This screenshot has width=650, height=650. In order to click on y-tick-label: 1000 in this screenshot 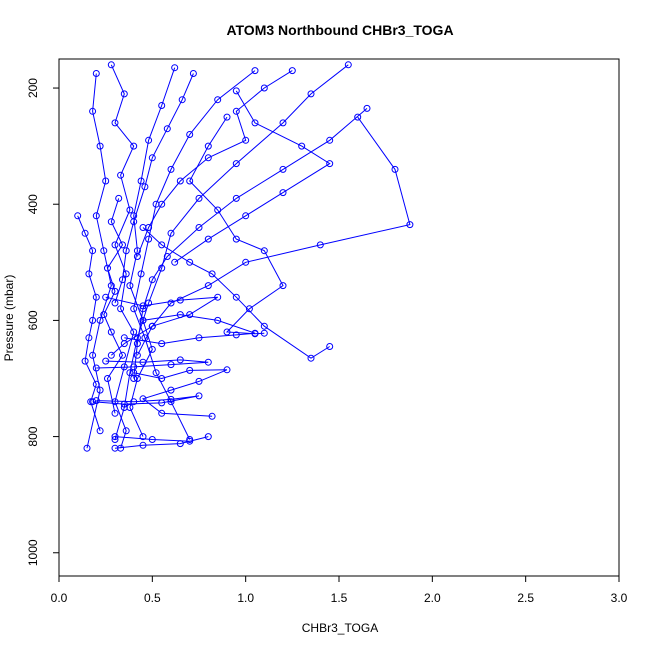, I will do `click(33, 552)`.